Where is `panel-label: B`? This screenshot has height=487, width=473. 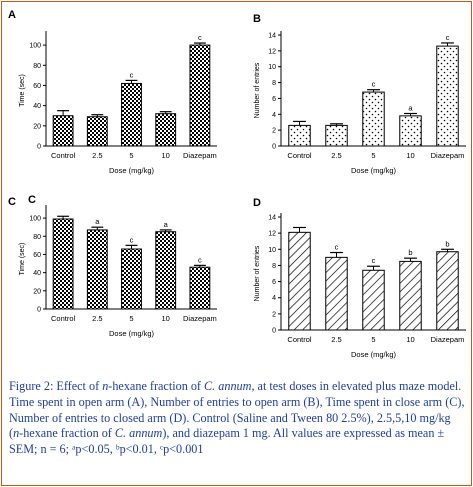 panel-label: B is located at coordinates (257, 19).